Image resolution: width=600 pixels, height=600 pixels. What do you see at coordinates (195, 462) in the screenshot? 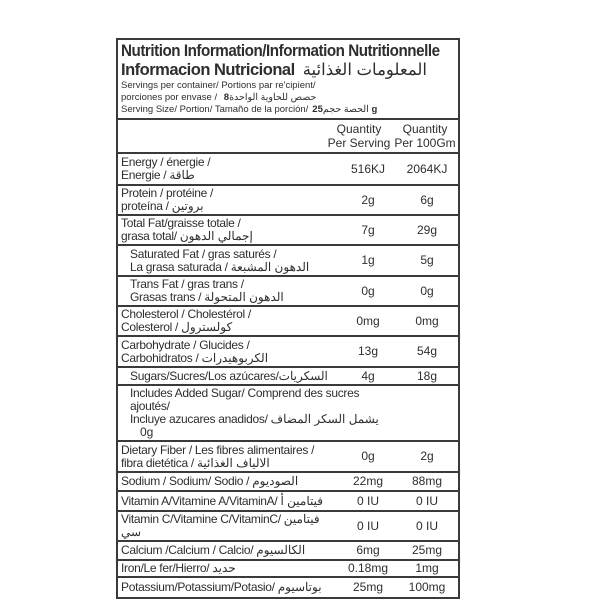
I see `nutrient-name-line-2-text: fibra dietética / الالياف الغذائية` at bounding box center [195, 462].